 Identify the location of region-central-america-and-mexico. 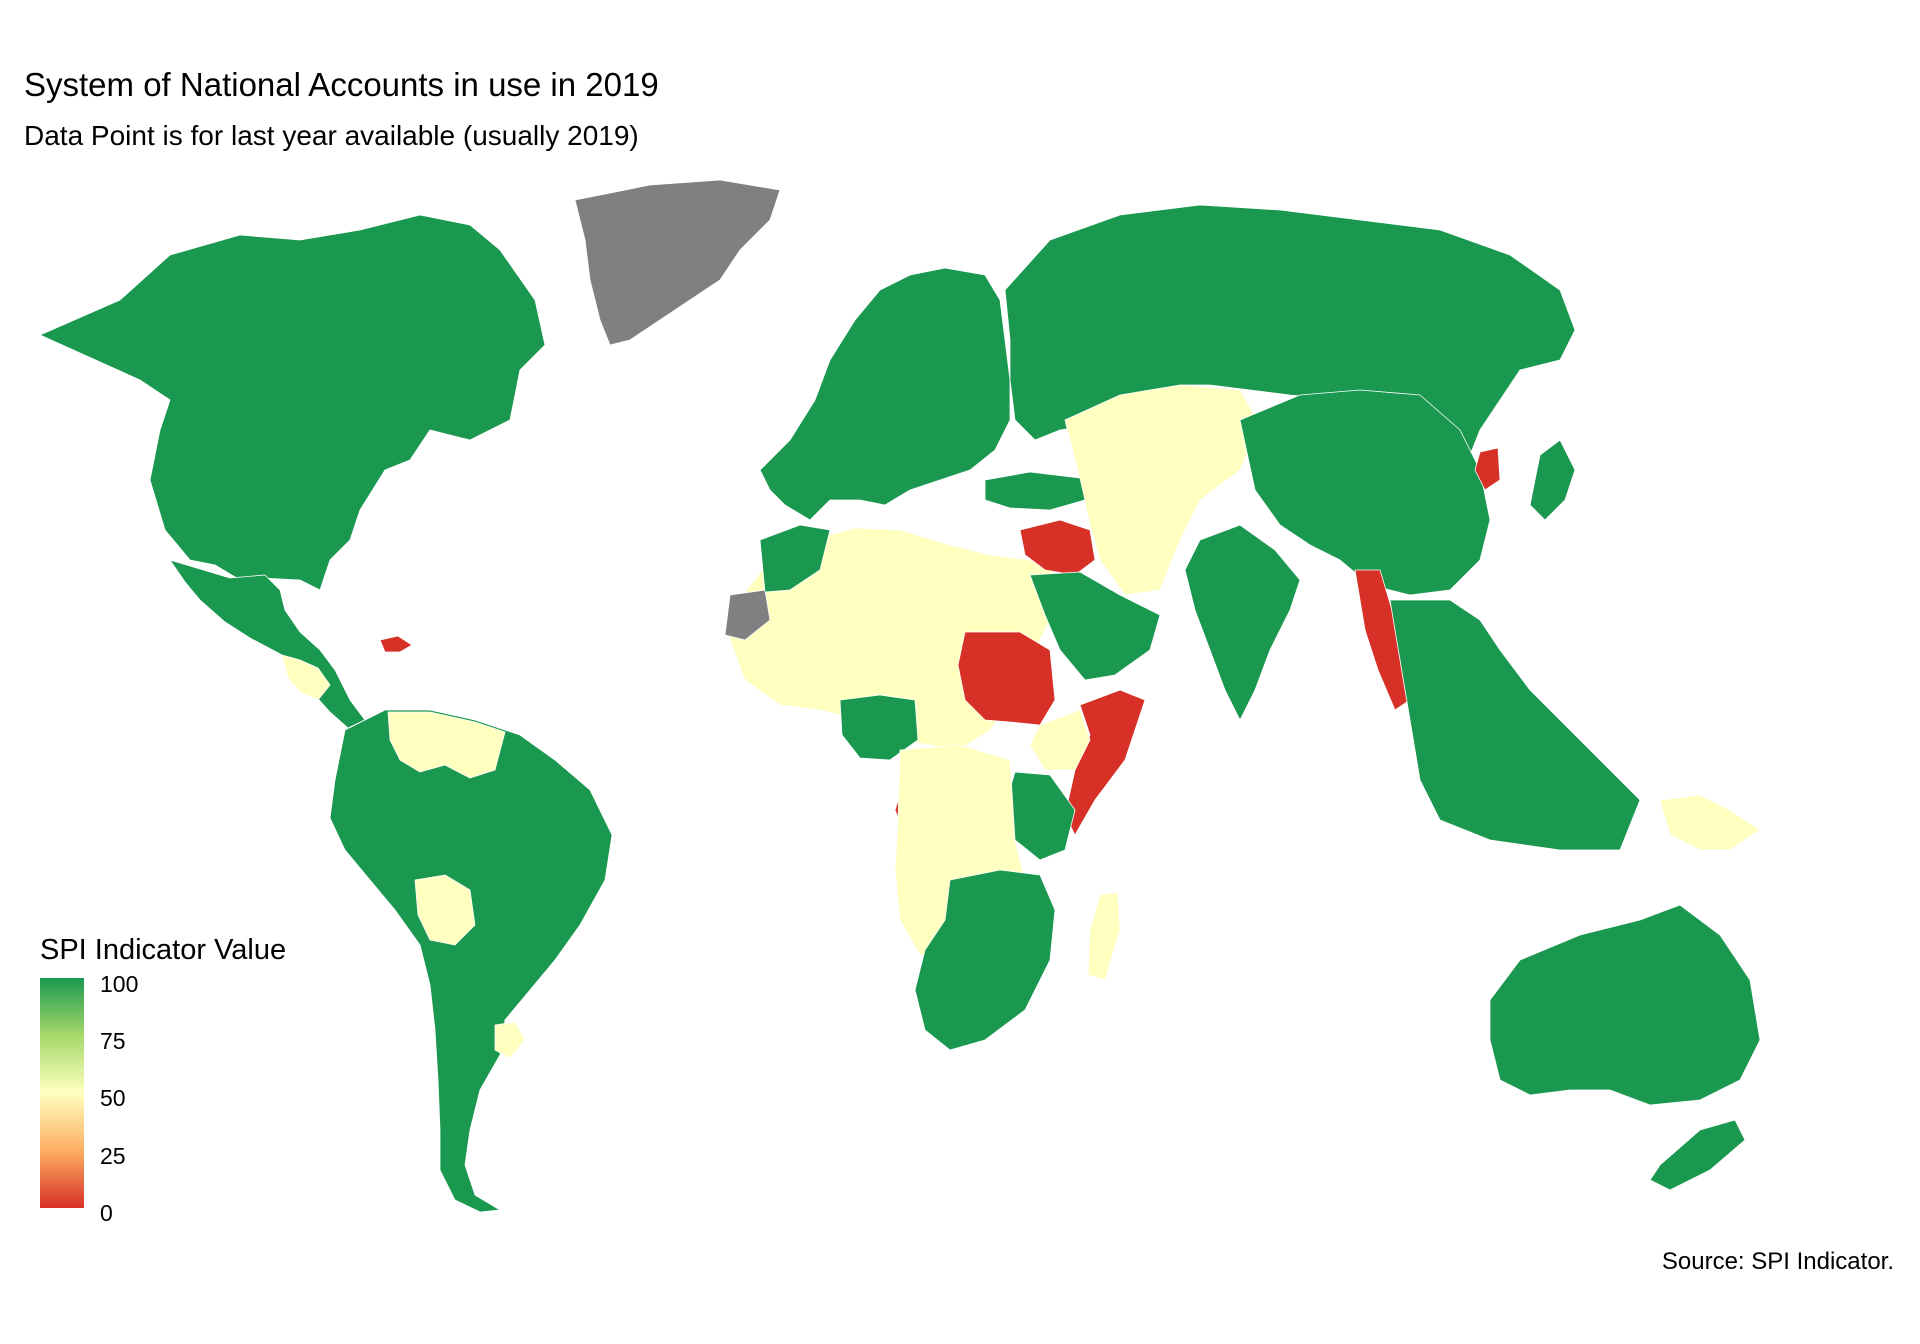
(267, 644).